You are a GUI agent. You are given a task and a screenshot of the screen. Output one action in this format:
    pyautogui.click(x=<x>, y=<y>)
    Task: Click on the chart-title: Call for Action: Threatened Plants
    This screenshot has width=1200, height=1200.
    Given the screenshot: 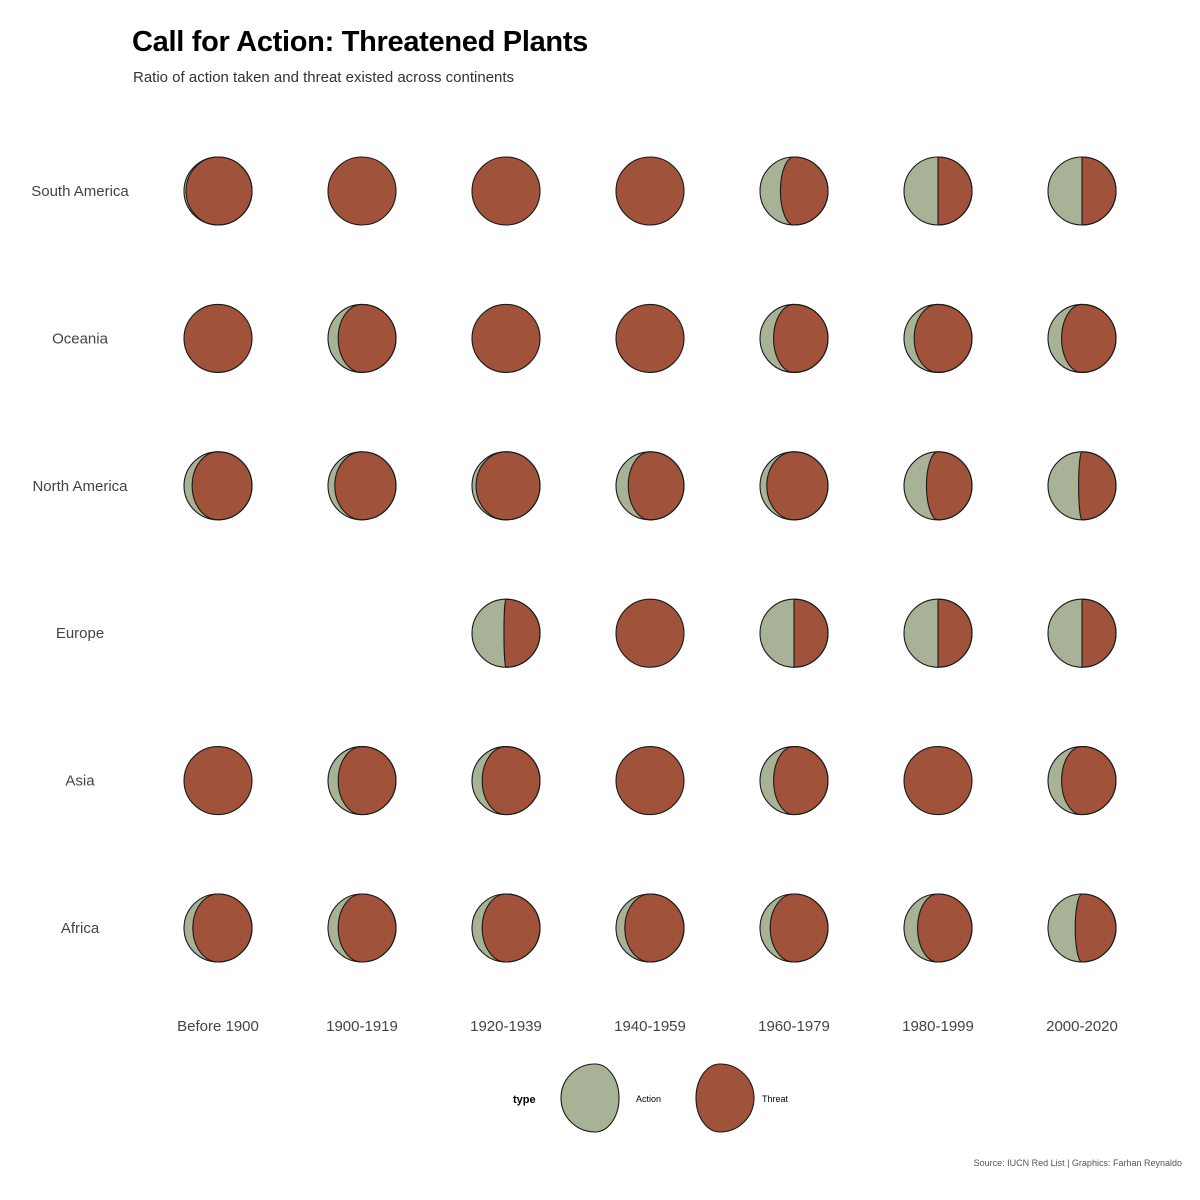 What is the action you would take?
    pyautogui.click(x=360, y=42)
    